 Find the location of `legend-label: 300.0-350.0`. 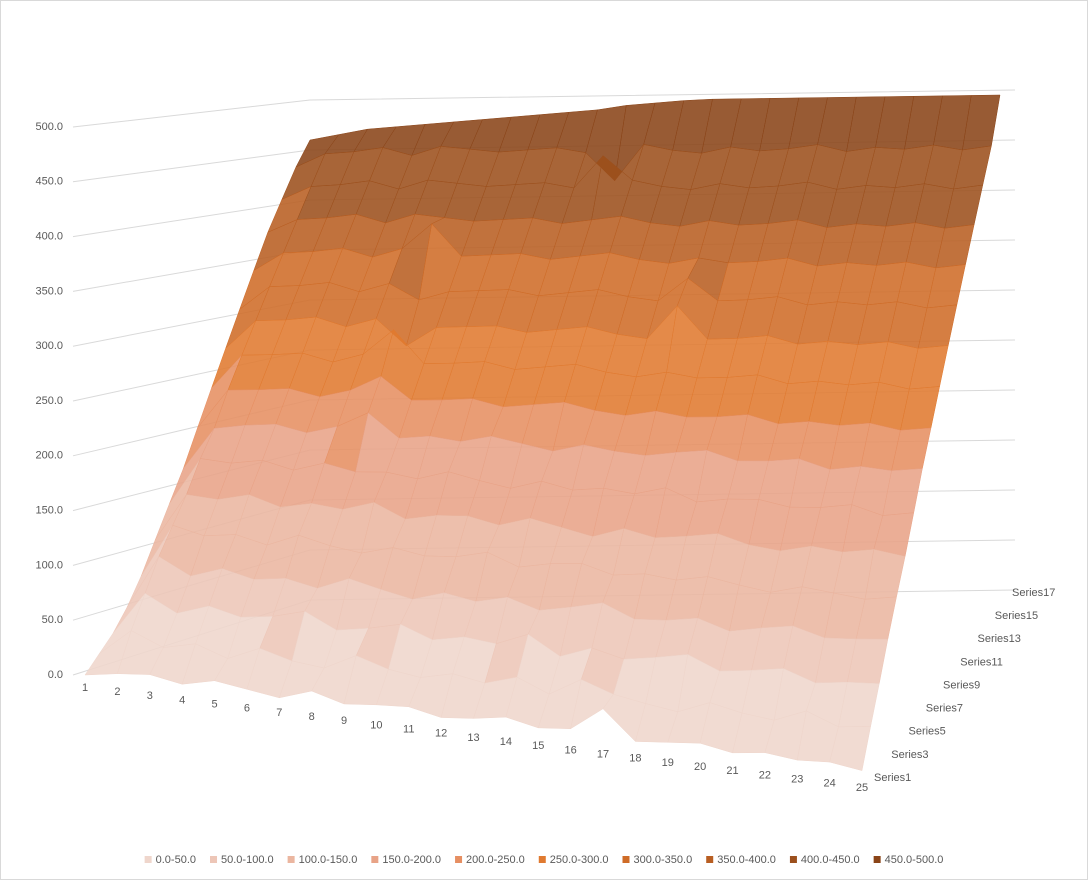

legend-label: 300.0-350.0 is located at coordinates (662, 860).